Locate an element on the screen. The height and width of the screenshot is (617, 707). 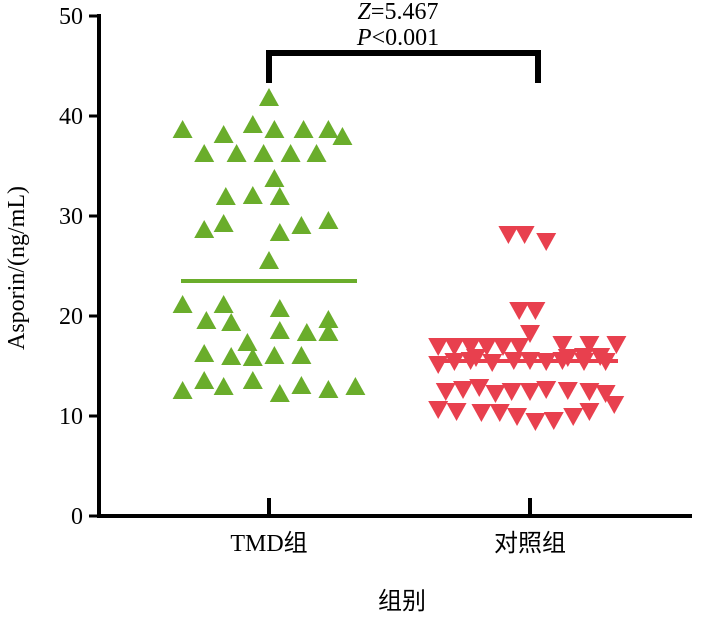
bracket-line is located at coordinates (403, 66).